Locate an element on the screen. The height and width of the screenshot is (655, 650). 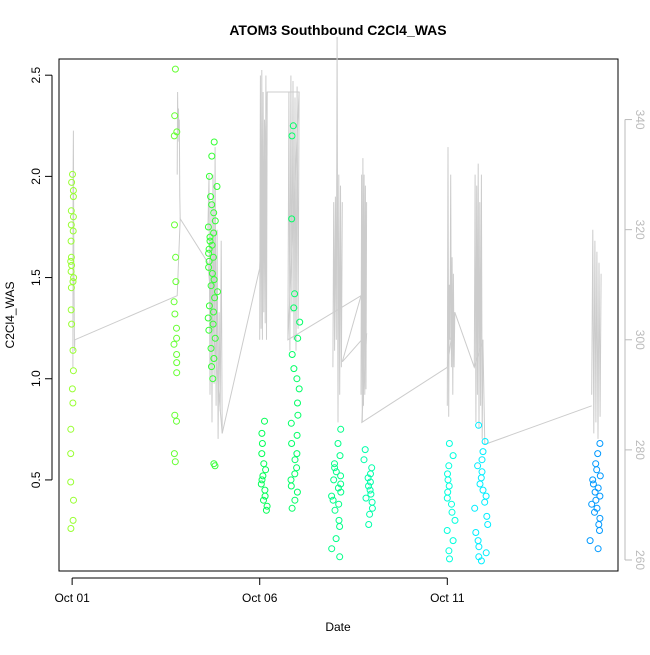
y-tick-label: 2.5 is located at coordinates (36, 75).